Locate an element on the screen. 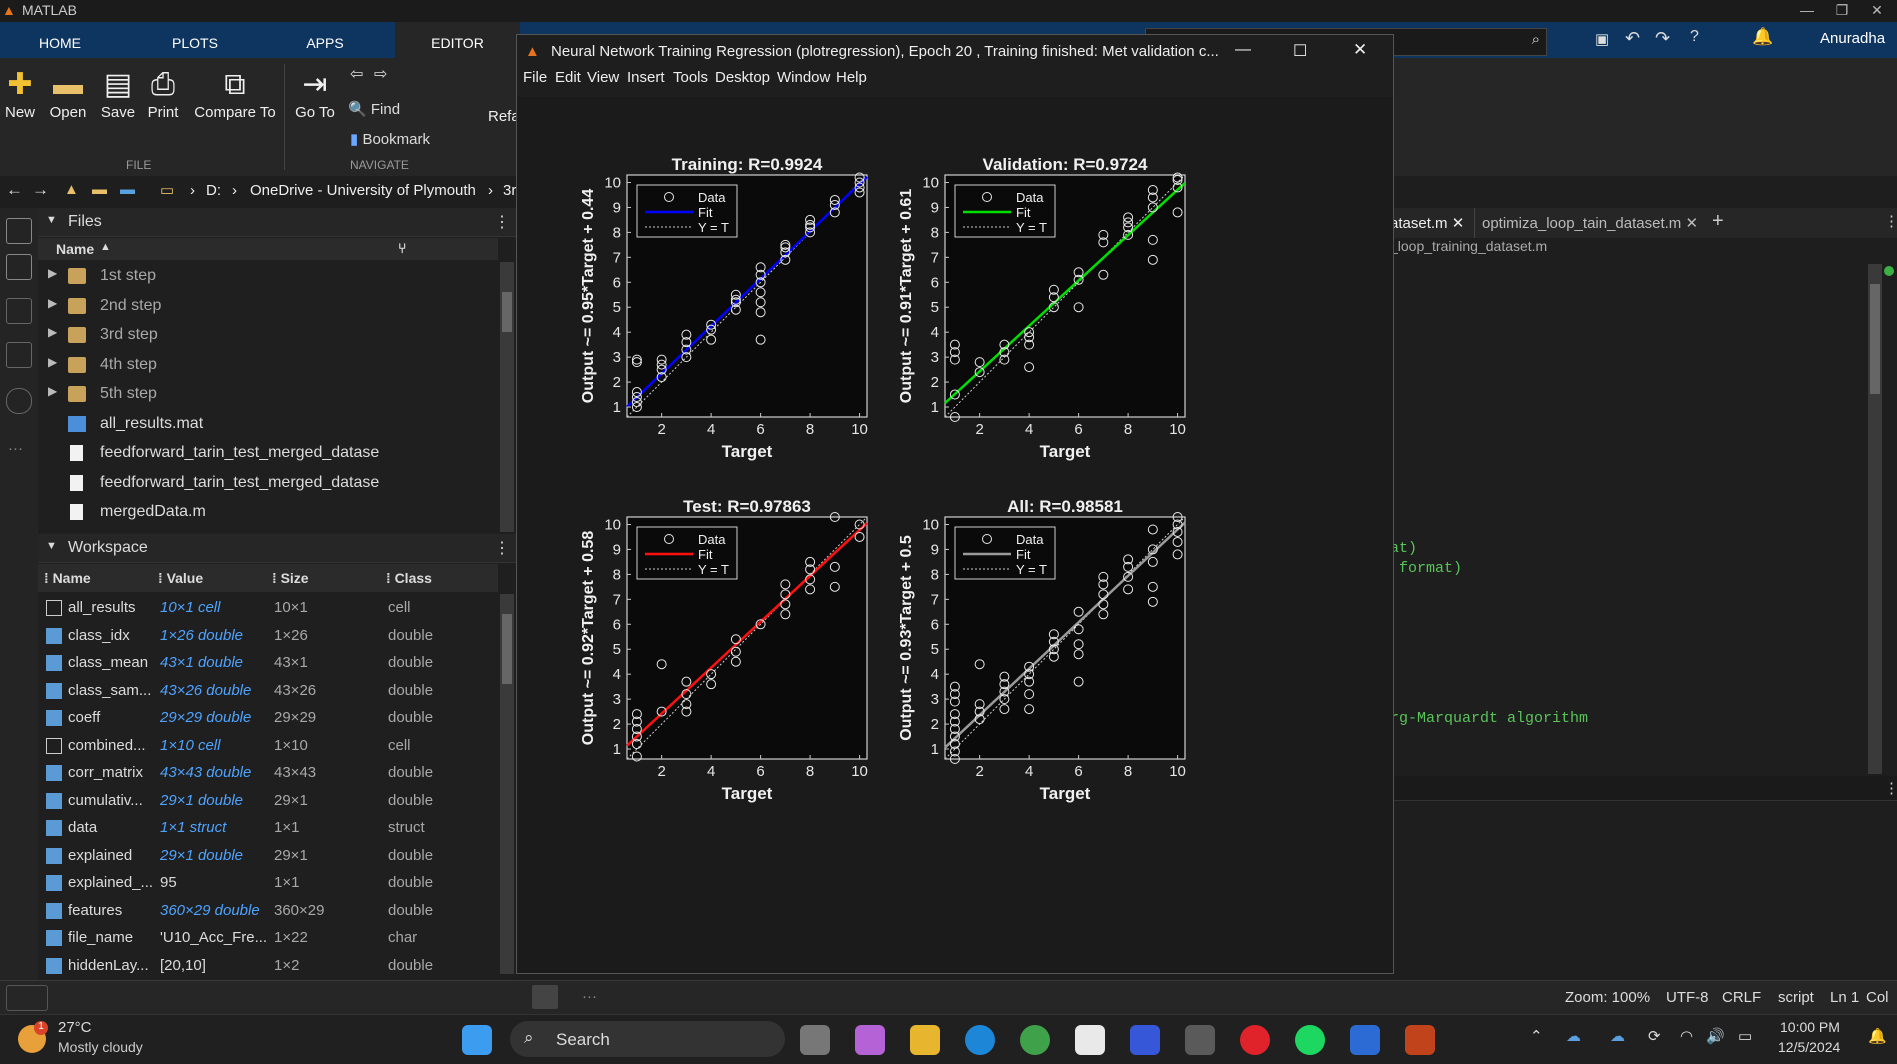  workspace-row: coeff 29×29 double 29×29 double is located at coordinates (268, 718).